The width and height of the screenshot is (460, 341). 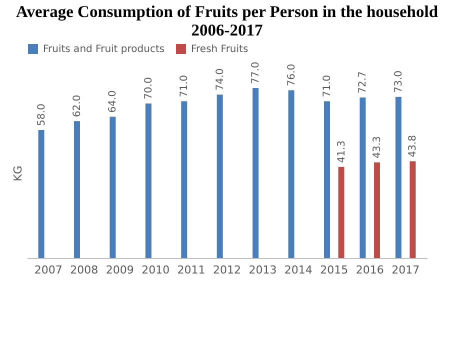 I want to click on data-label: 62.0, so click(x=77, y=106).